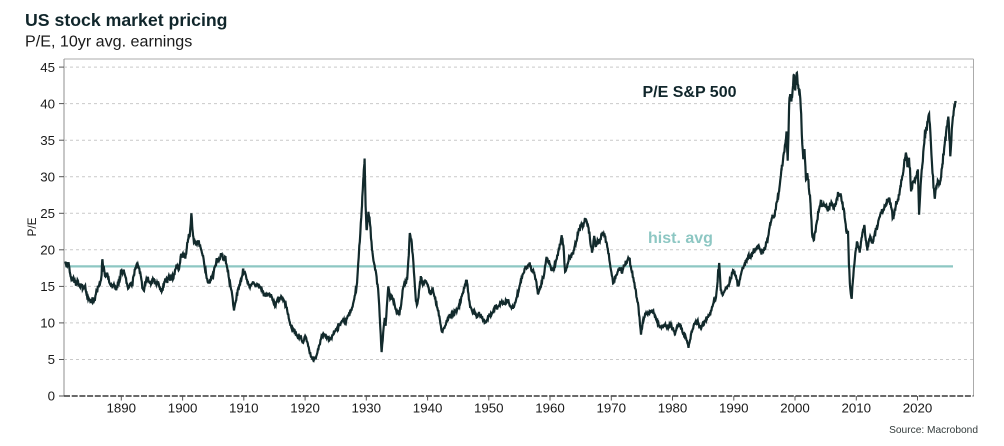 This screenshot has width=1004, height=446. I want to click on svg-text: 2000, so click(795, 408).